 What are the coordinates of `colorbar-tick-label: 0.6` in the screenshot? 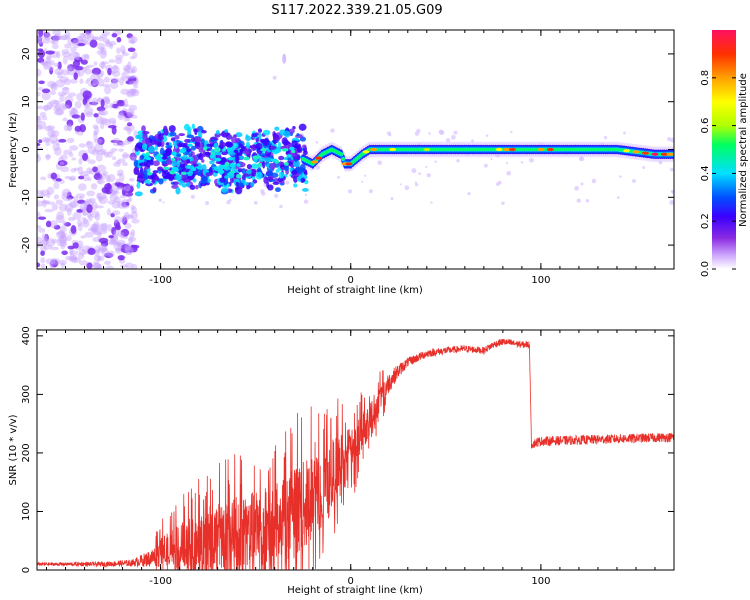 It's located at (705, 126).